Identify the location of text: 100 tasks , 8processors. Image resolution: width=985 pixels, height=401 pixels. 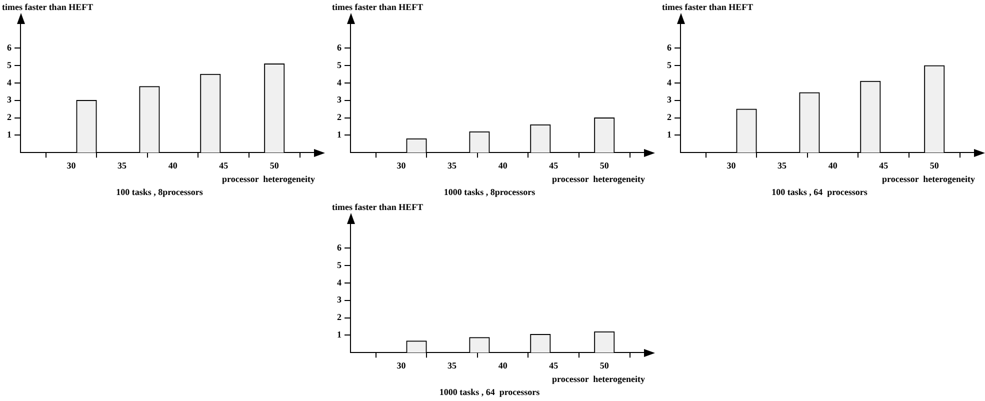
(160, 191).